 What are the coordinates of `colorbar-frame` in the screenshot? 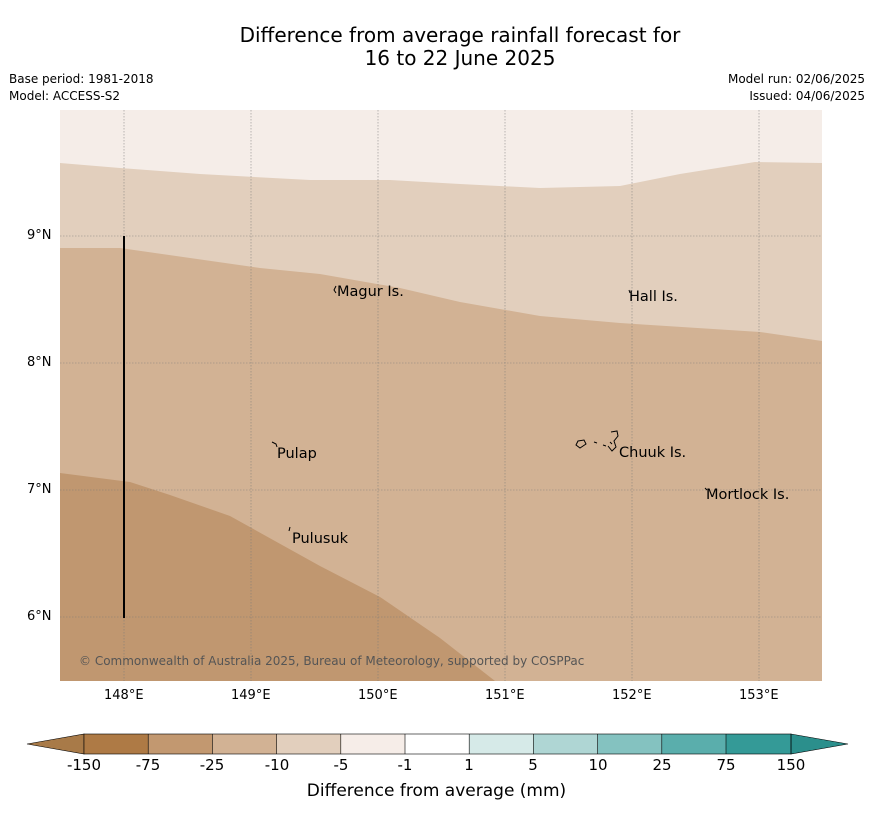 It's located at (437, 744).